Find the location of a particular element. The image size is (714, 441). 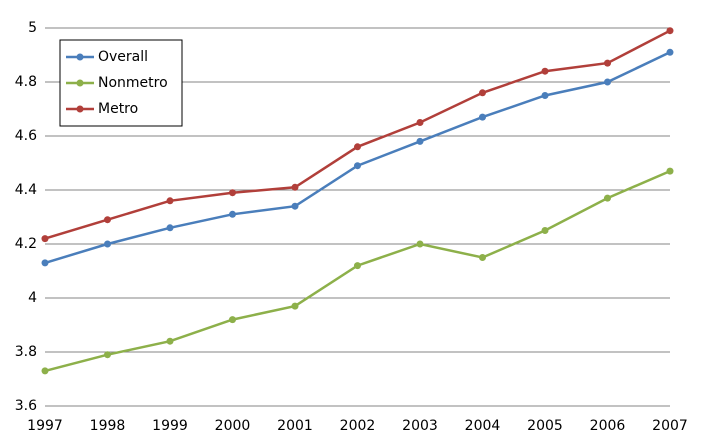

x-tick-label: 2001 is located at coordinates (295, 426).